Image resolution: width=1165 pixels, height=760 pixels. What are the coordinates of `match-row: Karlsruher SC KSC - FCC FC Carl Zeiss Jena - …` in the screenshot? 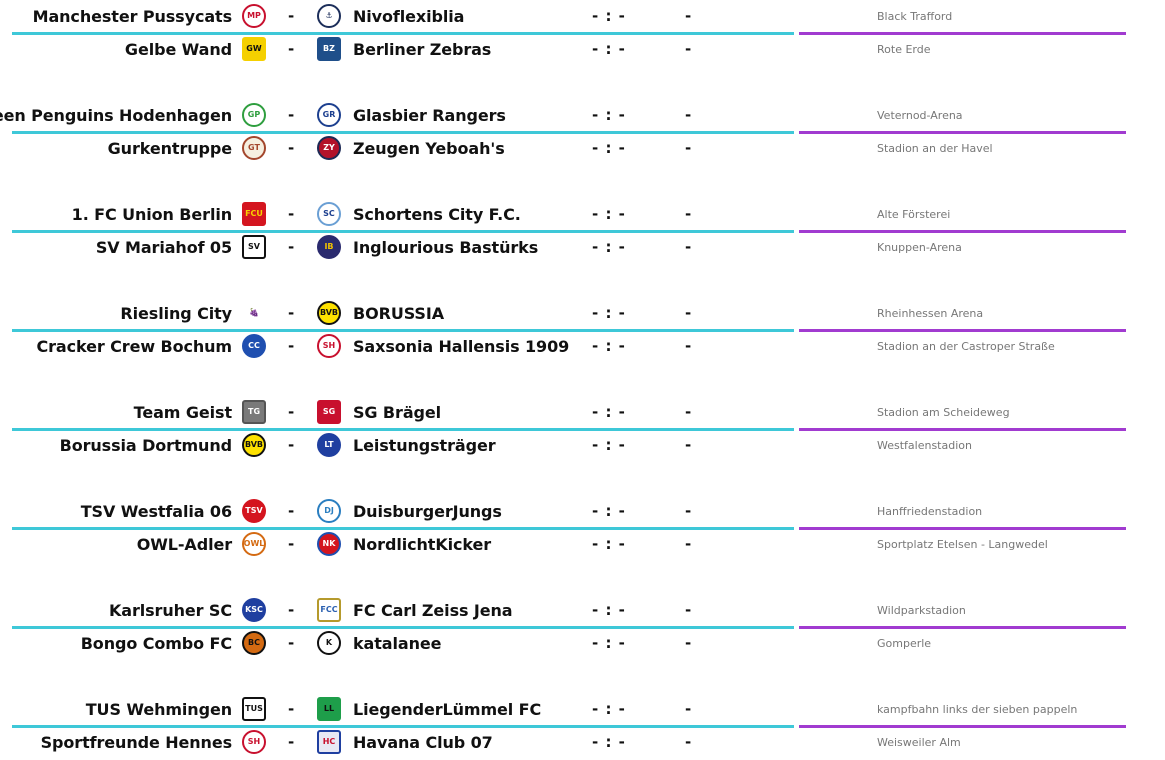 It's located at (582, 611).